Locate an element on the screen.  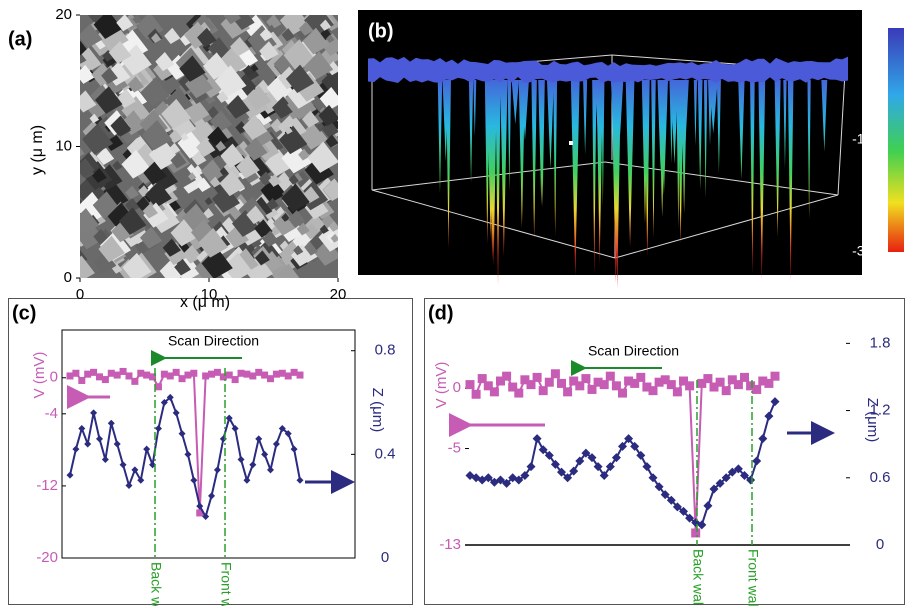
panel-label: (b) is located at coordinates (381, 31).